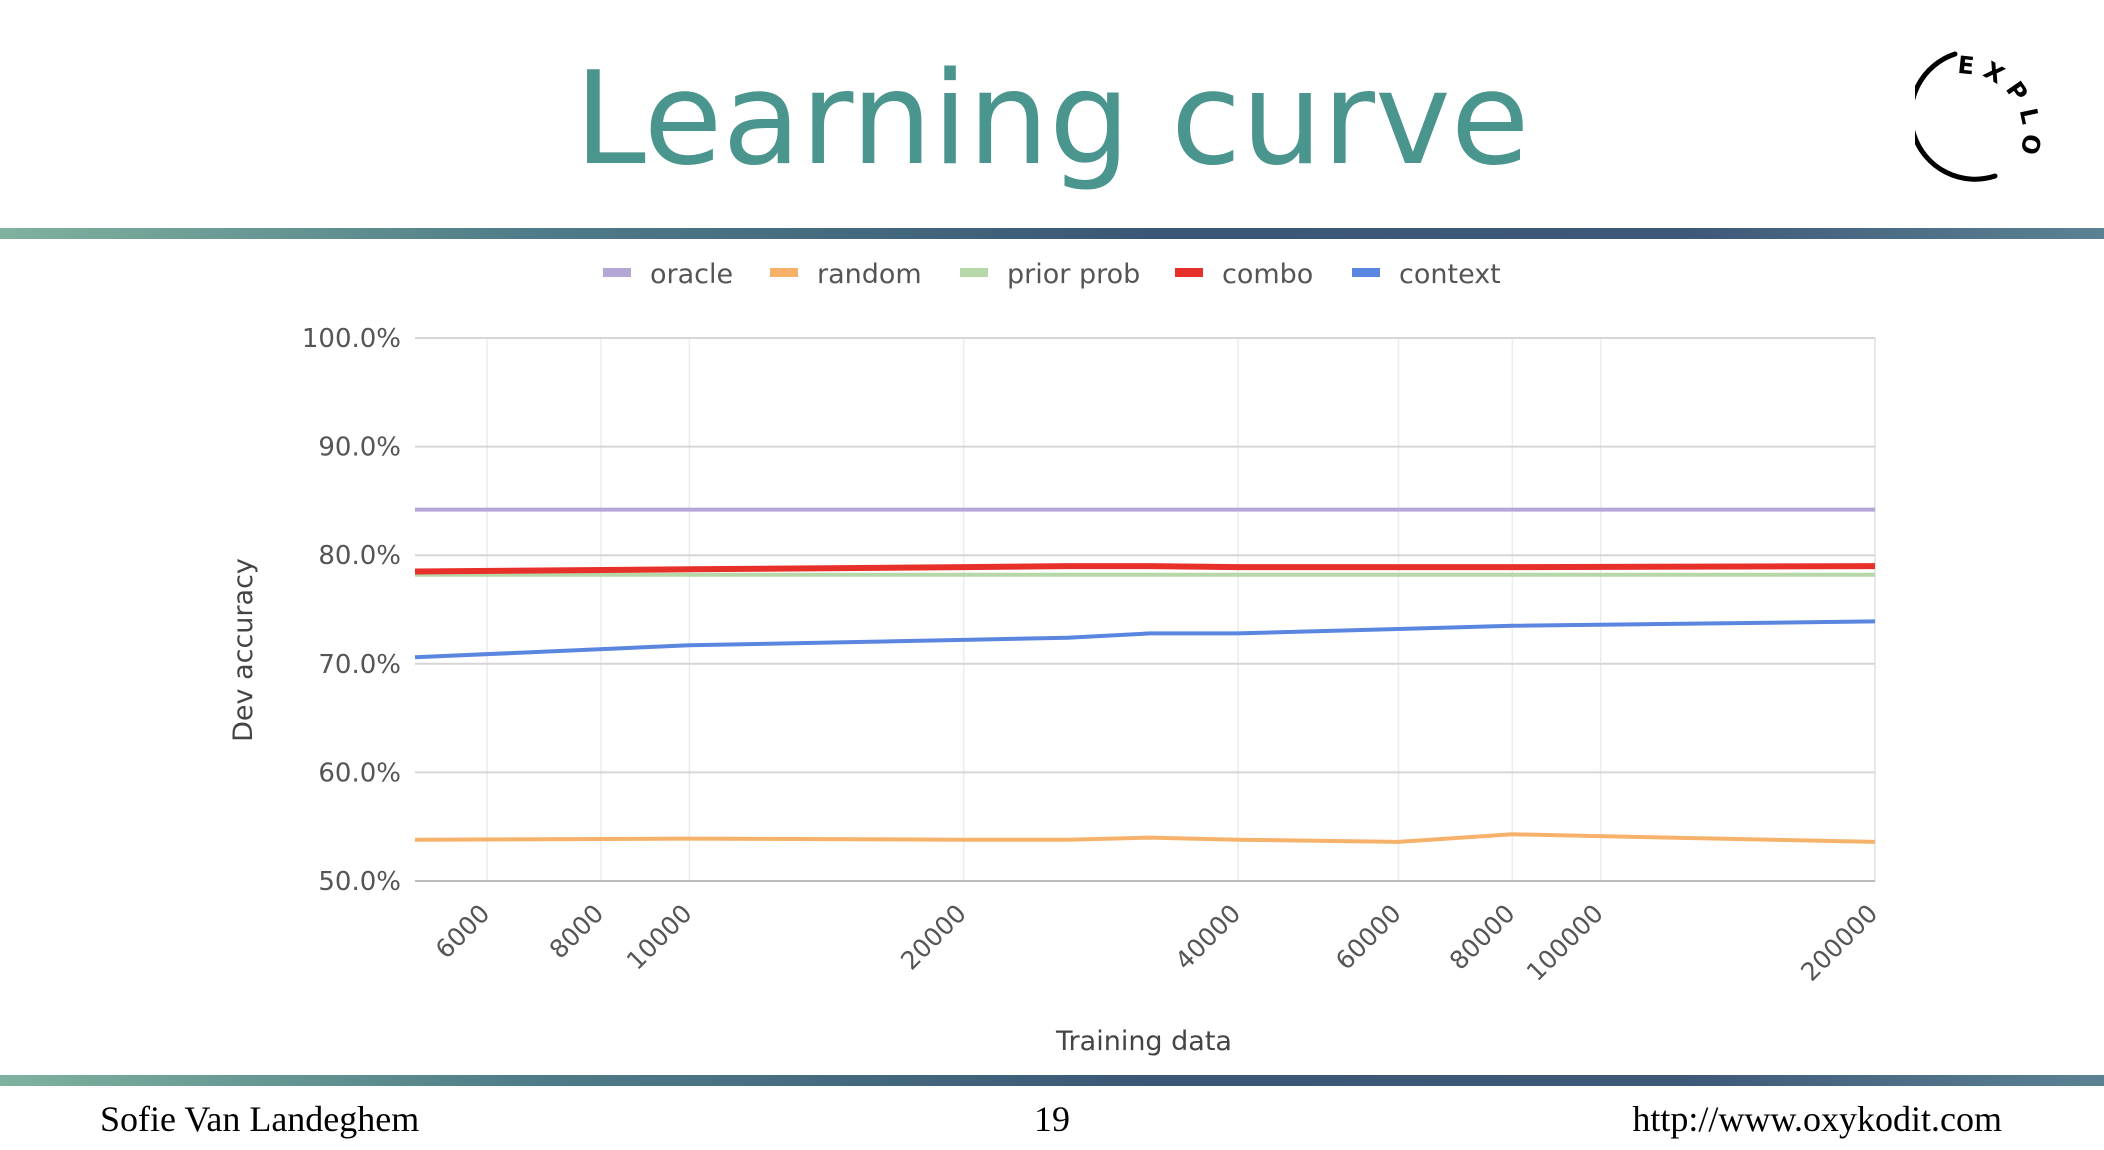 This screenshot has width=2104, height=1150. What do you see at coordinates (359, 556) in the screenshot?
I see `y-tick-label: 80.0%` at bounding box center [359, 556].